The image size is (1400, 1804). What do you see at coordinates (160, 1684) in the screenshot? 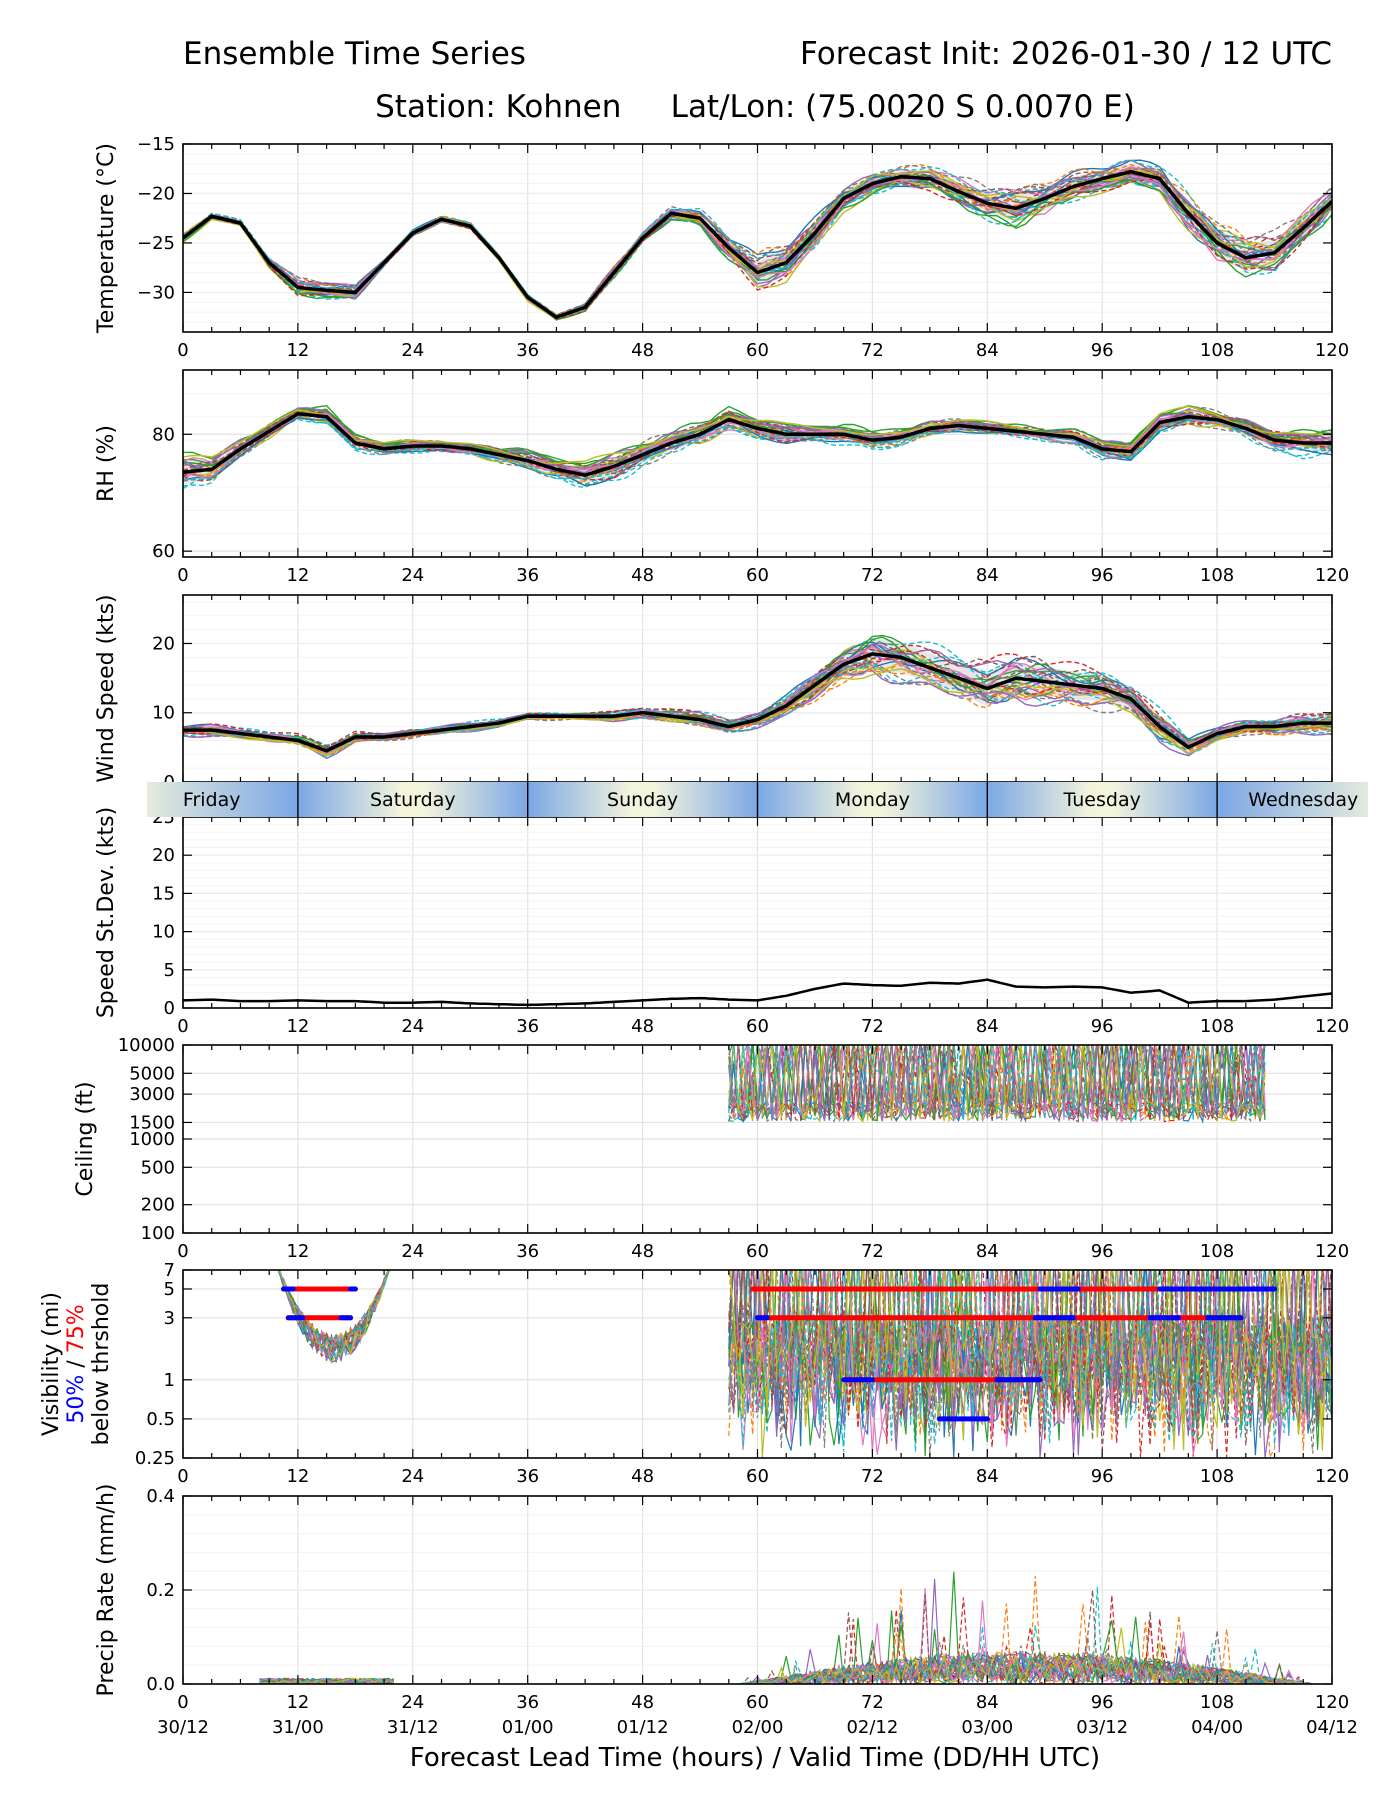
I see `y-tick-label: 0.0` at bounding box center [160, 1684].